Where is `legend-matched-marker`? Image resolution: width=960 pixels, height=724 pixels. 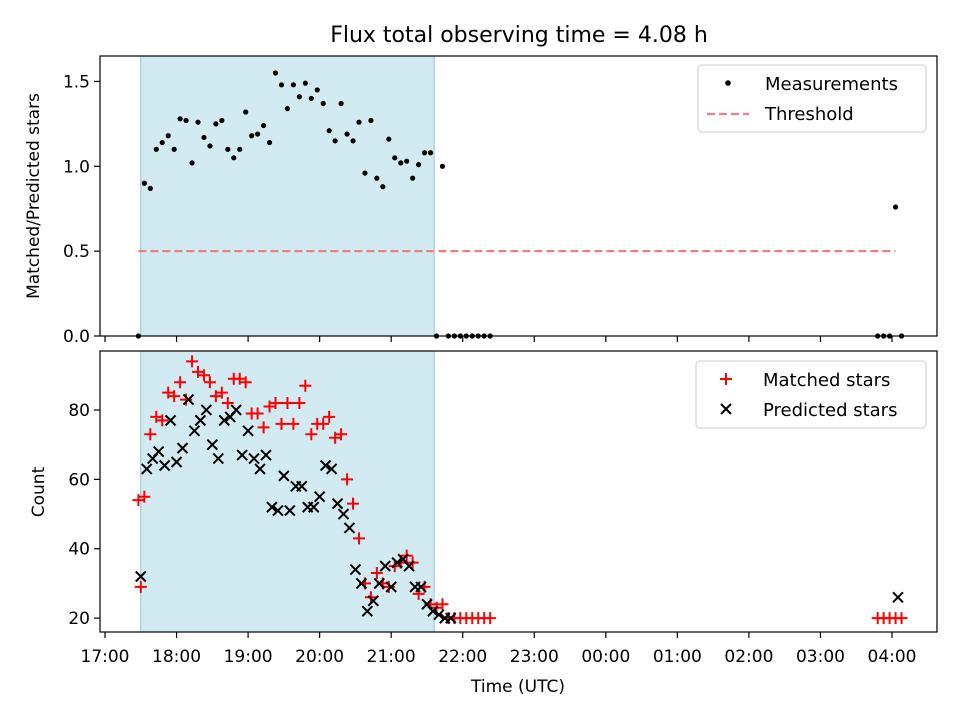
legend-matched-marker is located at coordinates (726, 379).